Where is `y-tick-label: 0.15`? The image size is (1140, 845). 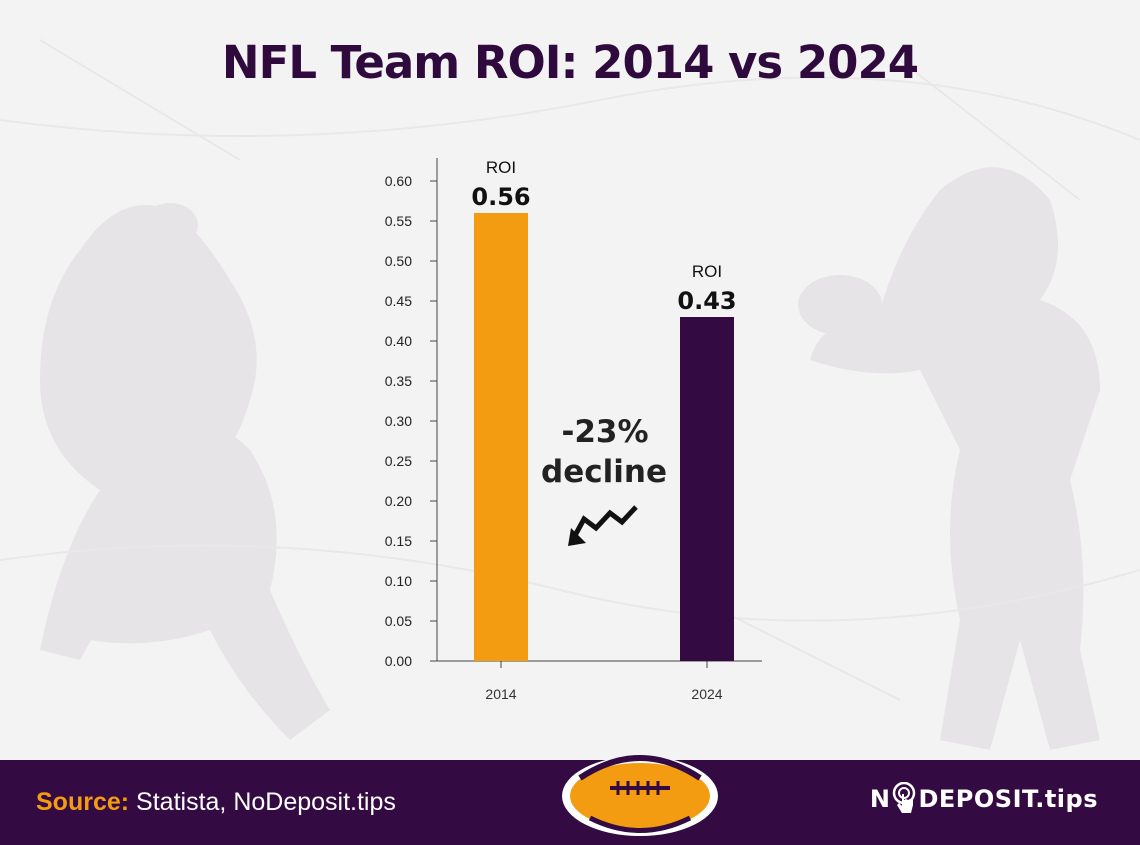
y-tick-label: 0.15 is located at coordinates (398, 541).